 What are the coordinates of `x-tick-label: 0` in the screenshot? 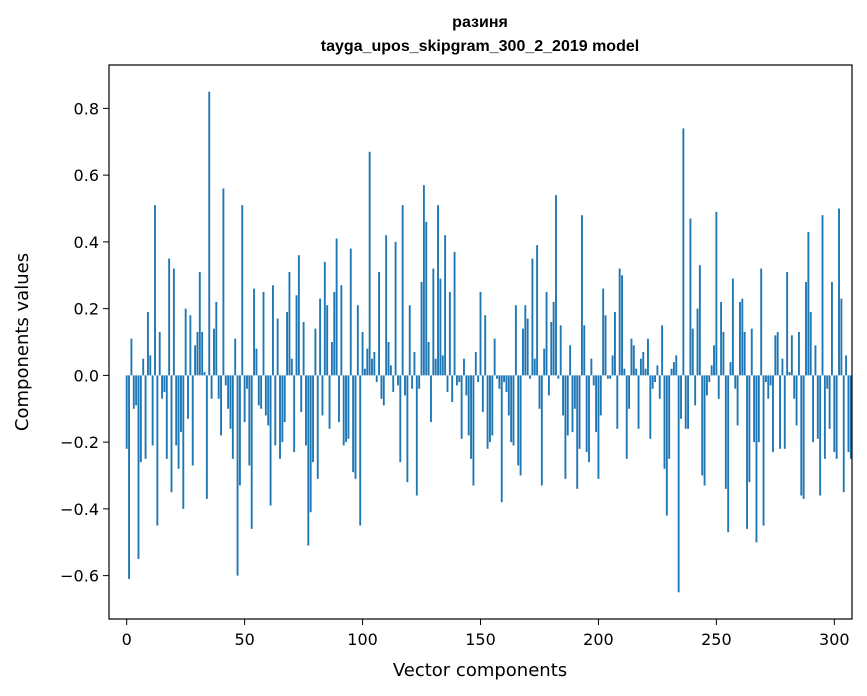 It's located at (127, 639).